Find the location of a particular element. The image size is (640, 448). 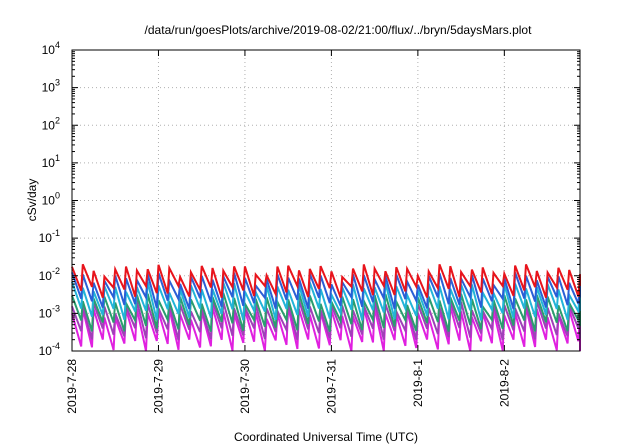

series-line is located at coordinates (326, 281).